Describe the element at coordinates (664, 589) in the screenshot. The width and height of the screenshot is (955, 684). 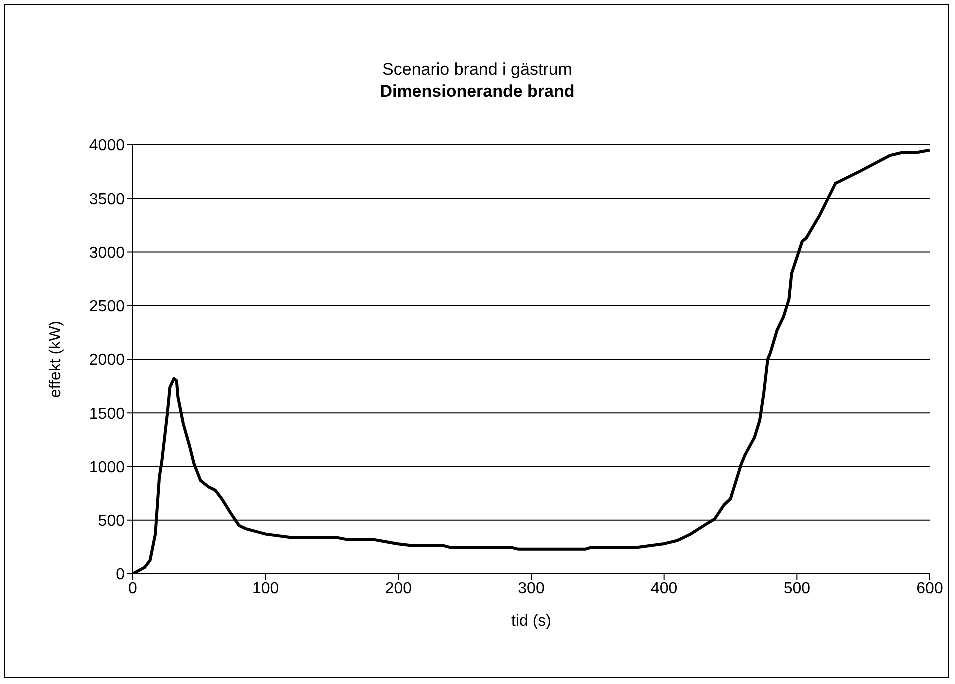
I see `x-tick-label: 400` at that location.